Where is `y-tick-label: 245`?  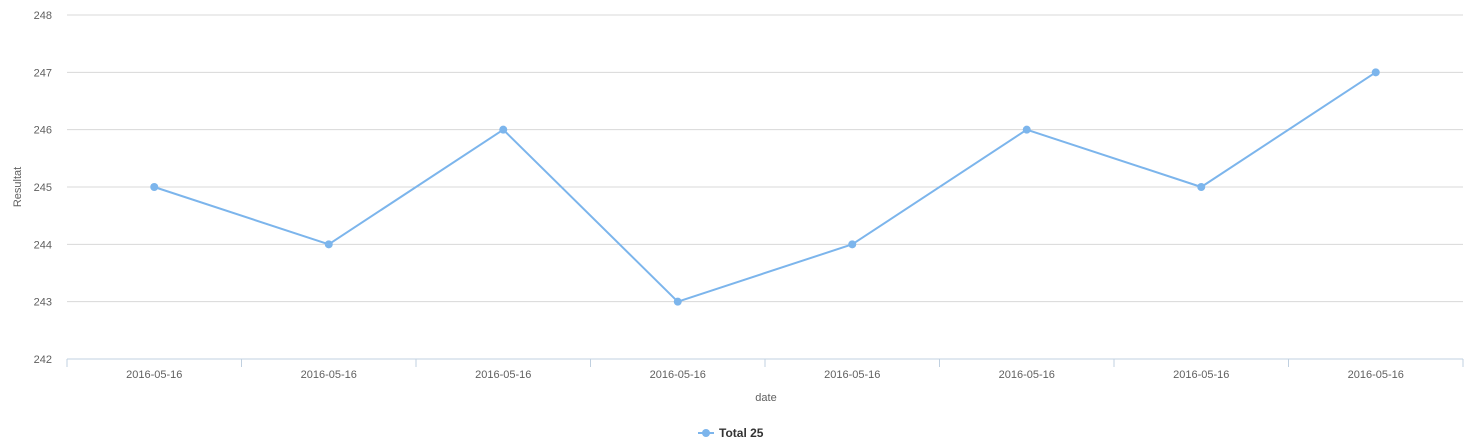
y-tick-label: 245 is located at coordinates (43, 188).